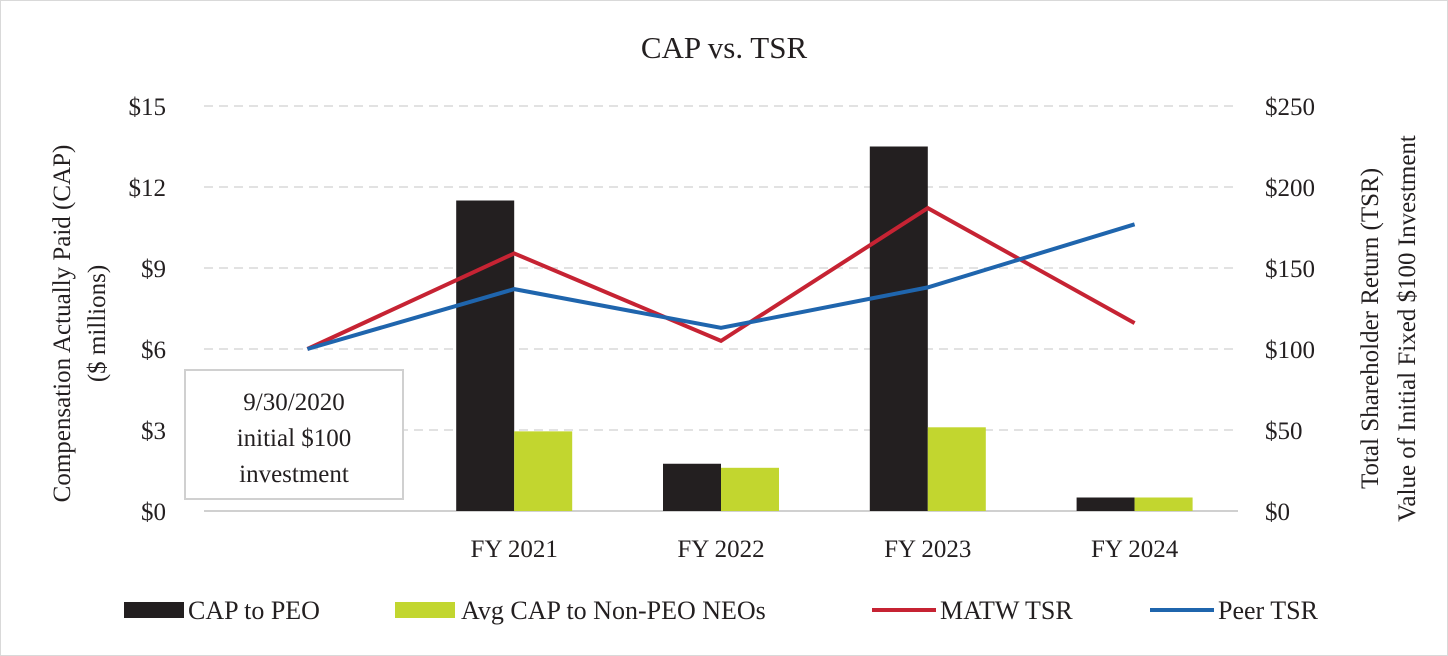 The height and width of the screenshot is (656, 1448). I want to click on legend-peer-tsr-label: Peer TSR, so click(1268, 610).